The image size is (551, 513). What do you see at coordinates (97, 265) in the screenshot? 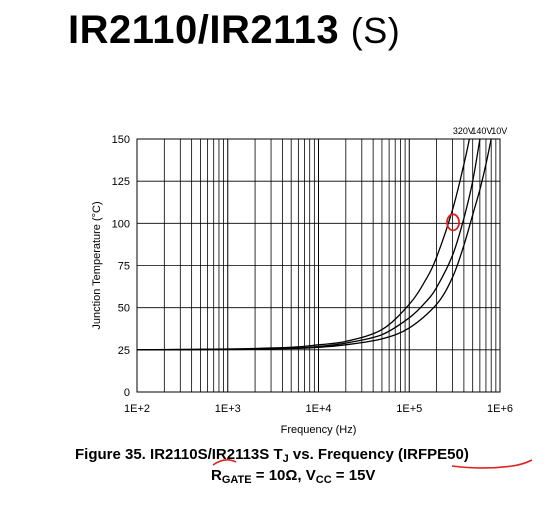
I see `y-axis-label: Junction Temperature (°C)` at bounding box center [97, 265].